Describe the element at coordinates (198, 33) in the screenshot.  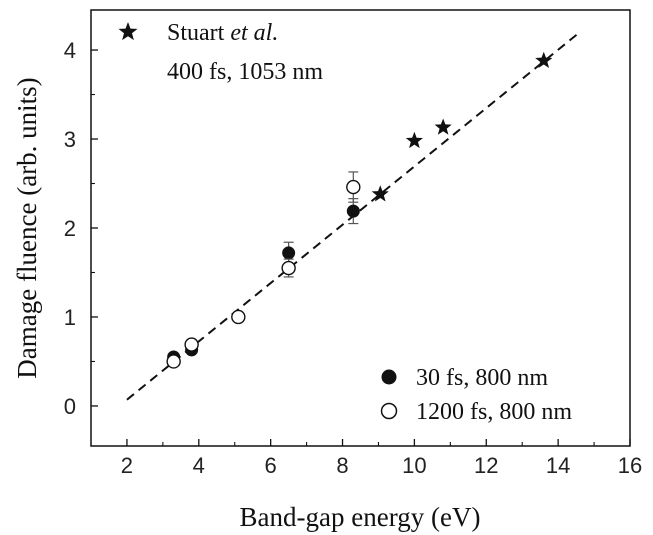
I see `legend-stuart-name: Stuart` at that location.